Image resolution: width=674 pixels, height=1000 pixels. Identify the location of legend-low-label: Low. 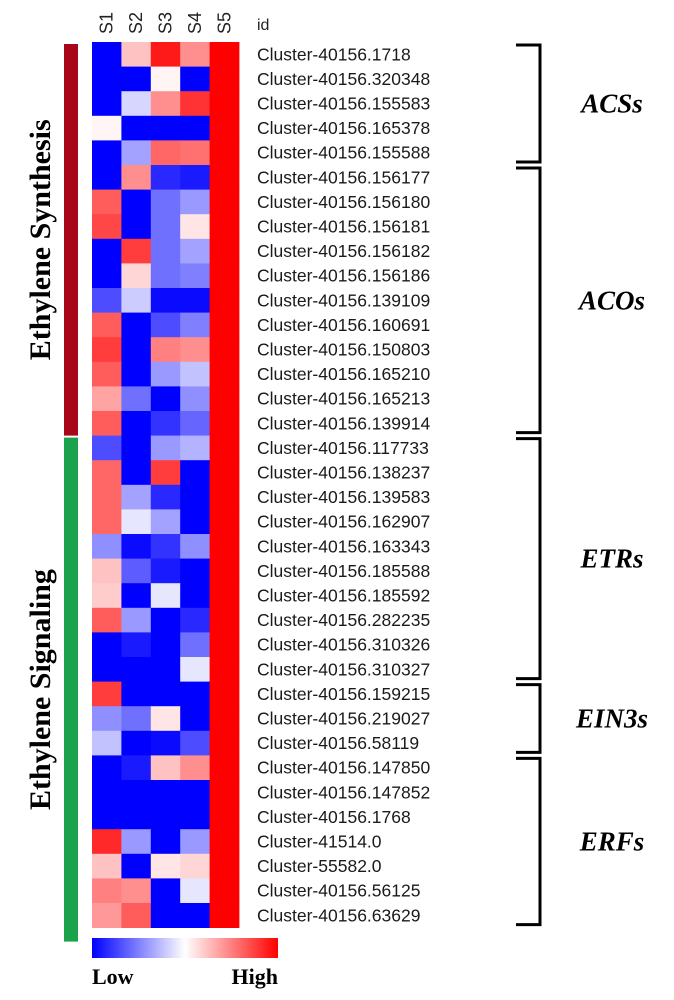
(113, 976).